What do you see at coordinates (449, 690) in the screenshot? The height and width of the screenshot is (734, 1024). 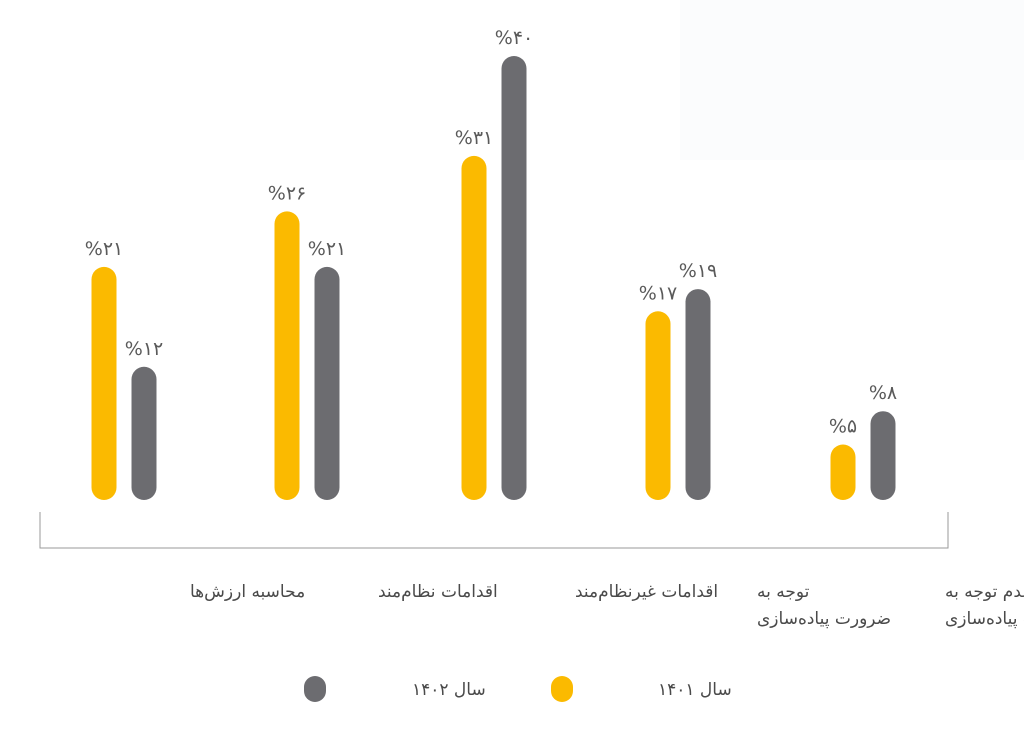 I see `legend-label-1402: سال ۱۴۰۲` at bounding box center [449, 690].